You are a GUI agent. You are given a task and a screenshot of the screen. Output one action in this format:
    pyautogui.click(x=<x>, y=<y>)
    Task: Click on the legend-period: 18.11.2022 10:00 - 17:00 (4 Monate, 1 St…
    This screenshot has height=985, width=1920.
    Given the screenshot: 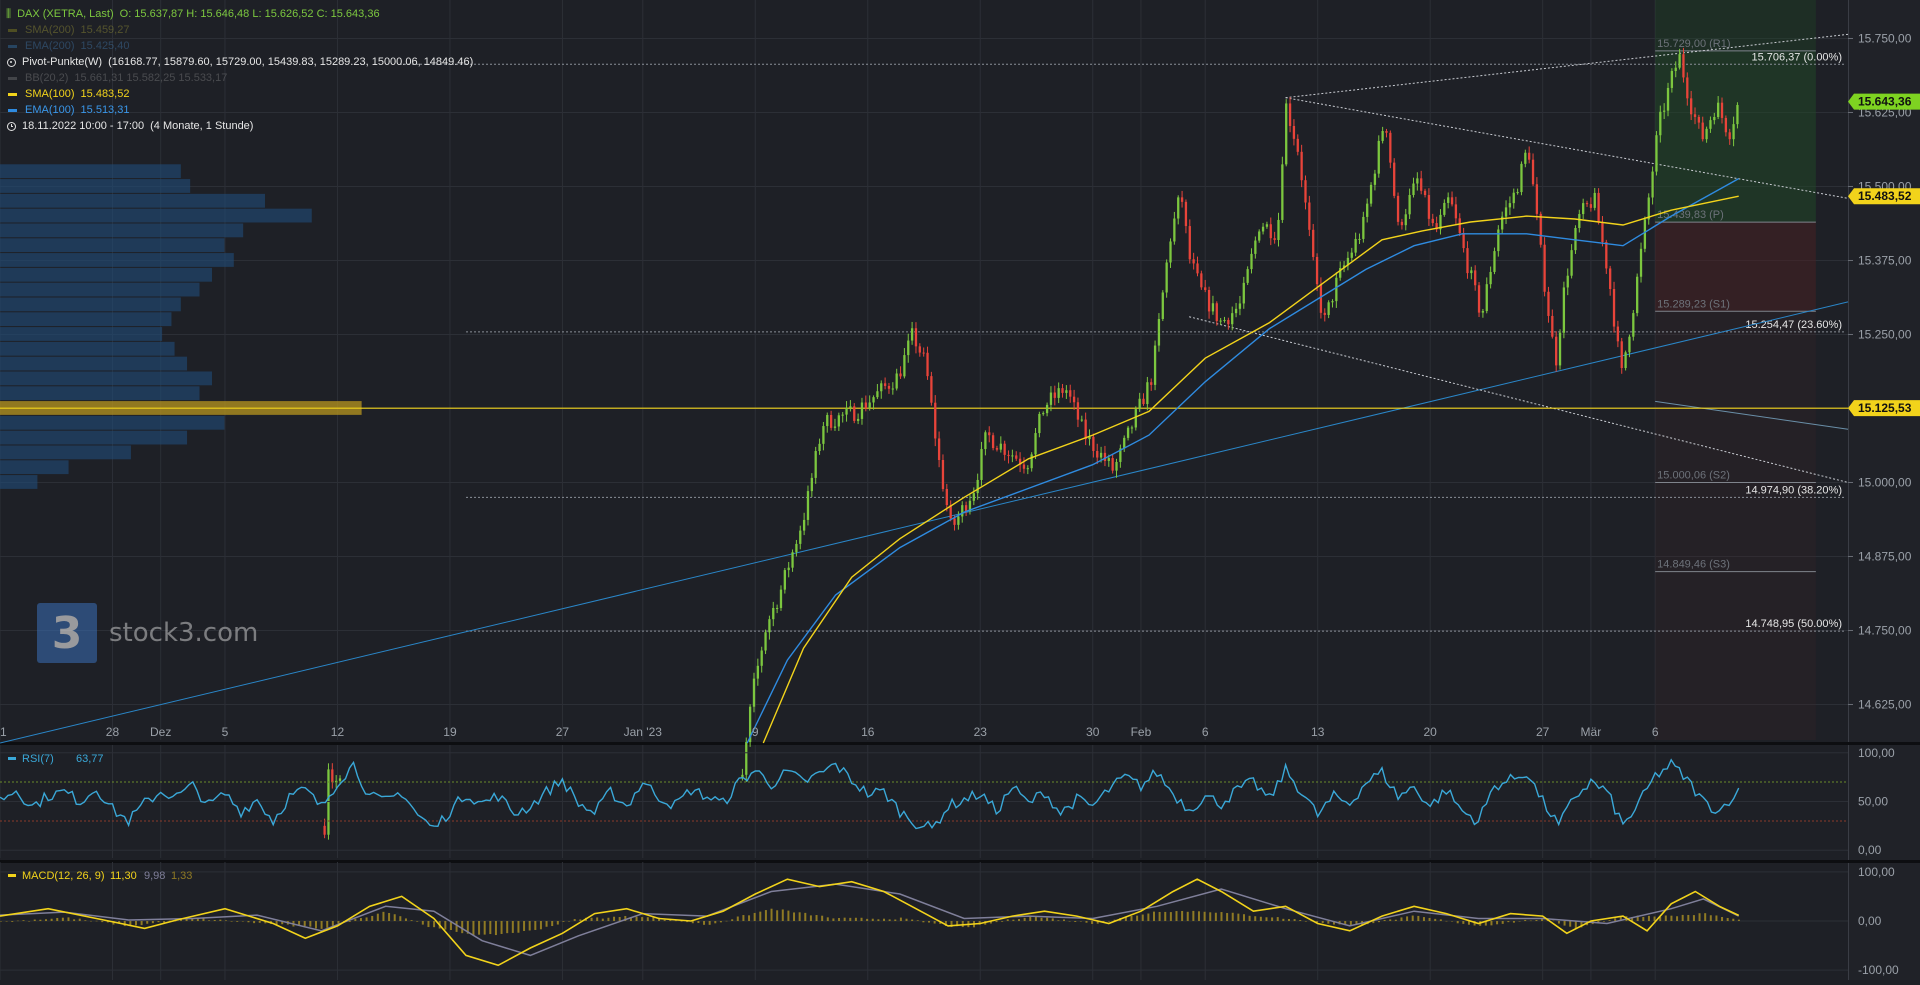 What is the action you would take?
    pyautogui.click(x=239, y=126)
    